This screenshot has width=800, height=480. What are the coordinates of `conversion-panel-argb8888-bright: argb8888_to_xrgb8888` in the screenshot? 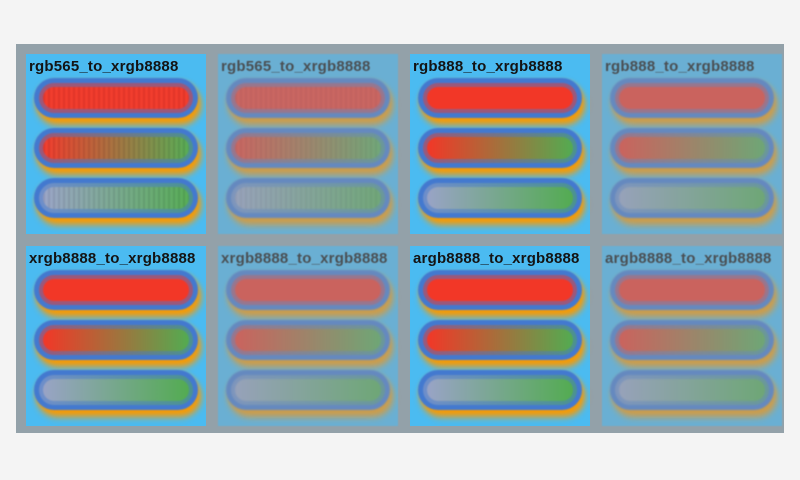 It's located at (500, 336).